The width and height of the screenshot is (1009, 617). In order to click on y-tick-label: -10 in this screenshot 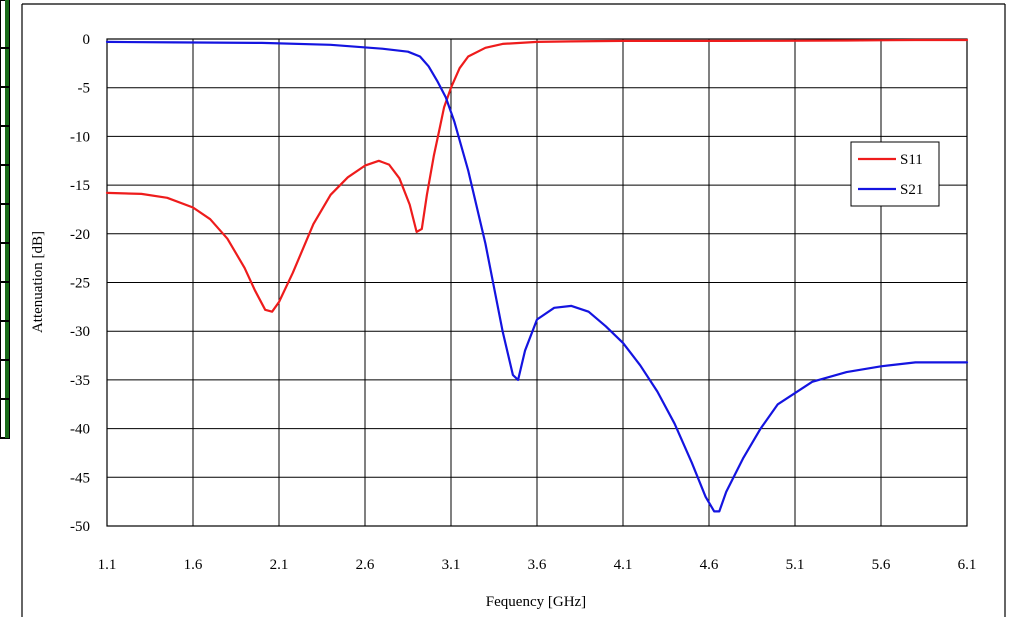, I will do `click(80, 137)`.